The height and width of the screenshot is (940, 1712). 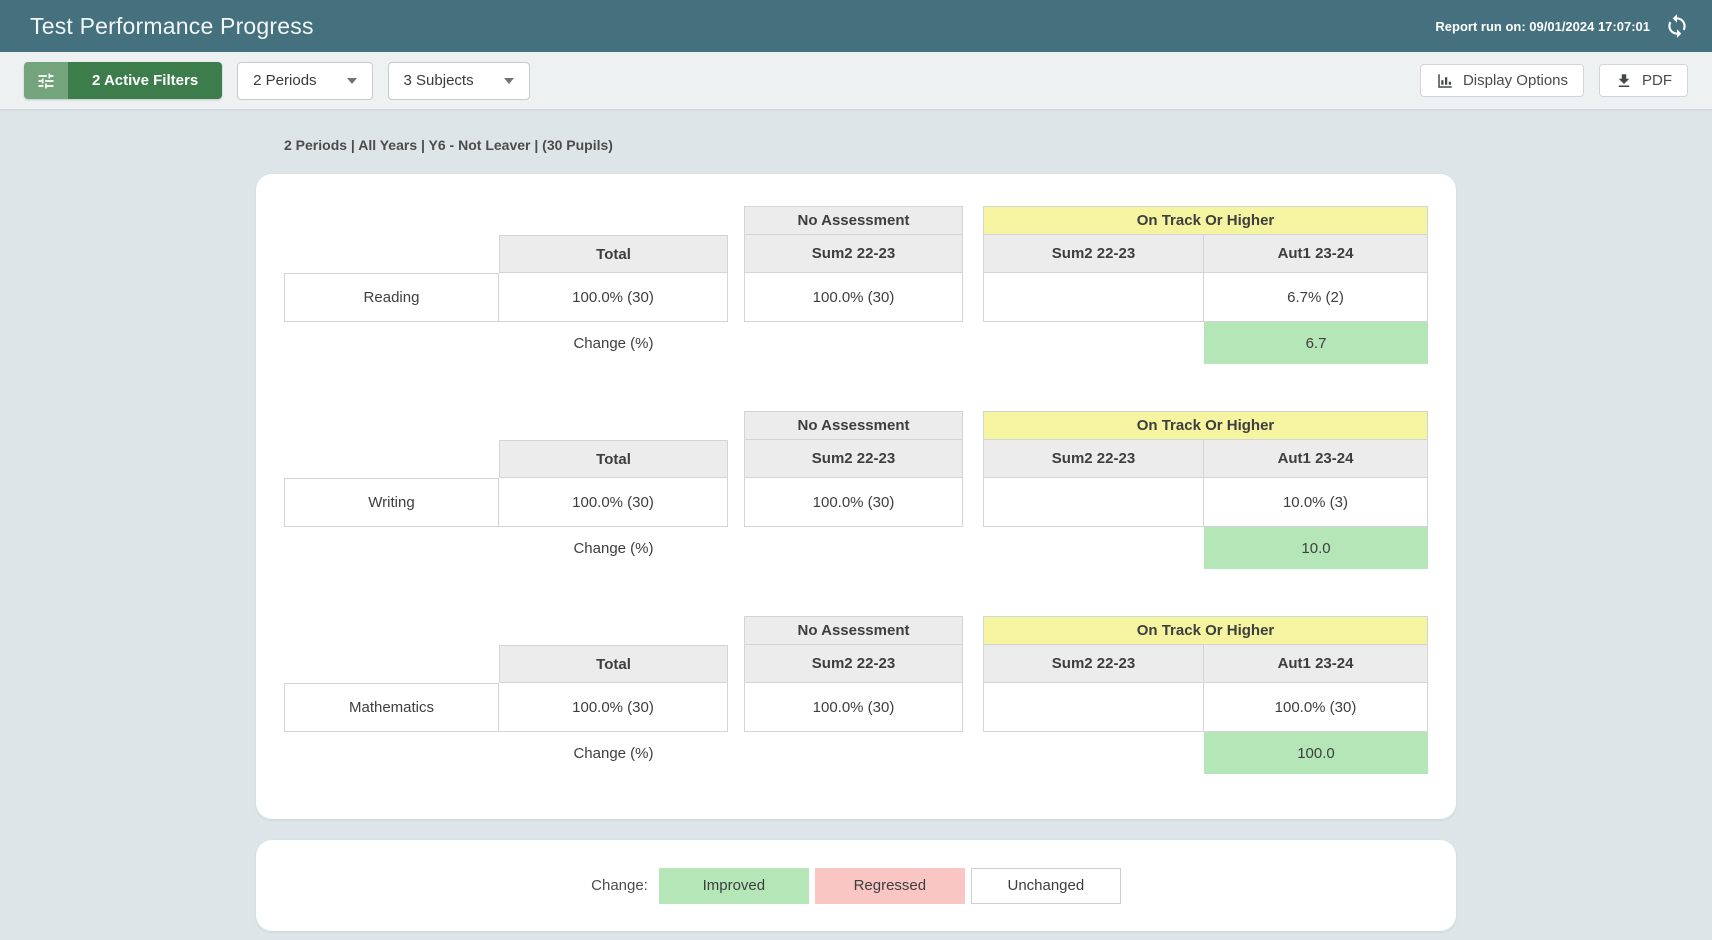 I want to click on refresh-icon, so click(x=1677, y=26).